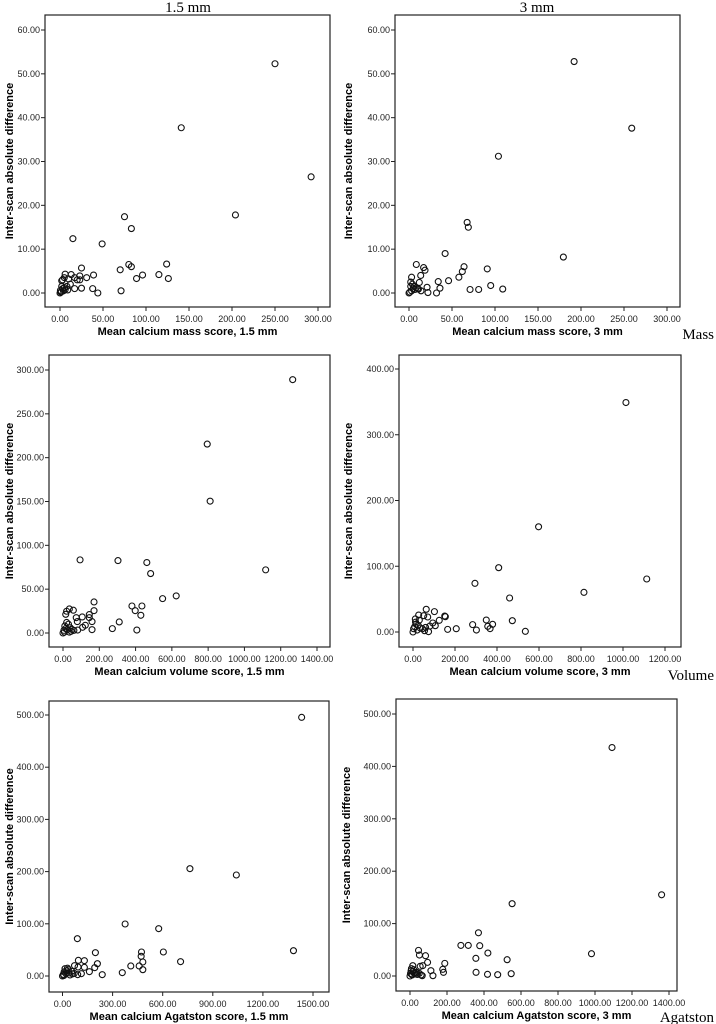 Image resolution: width=716 pixels, height=1024 pixels. What do you see at coordinates (30, 767) in the screenshot?
I see `y-tick-label: 400.00` at bounding box center [30, 767].